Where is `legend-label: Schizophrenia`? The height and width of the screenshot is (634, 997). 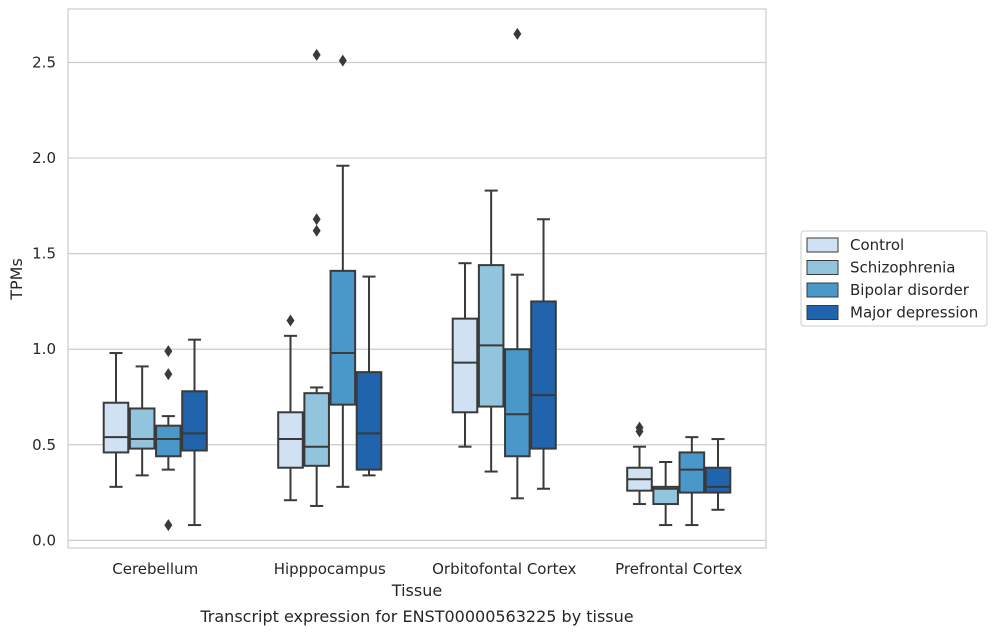 legend-label: Schizophrenia is located at coordinates (902, 268).